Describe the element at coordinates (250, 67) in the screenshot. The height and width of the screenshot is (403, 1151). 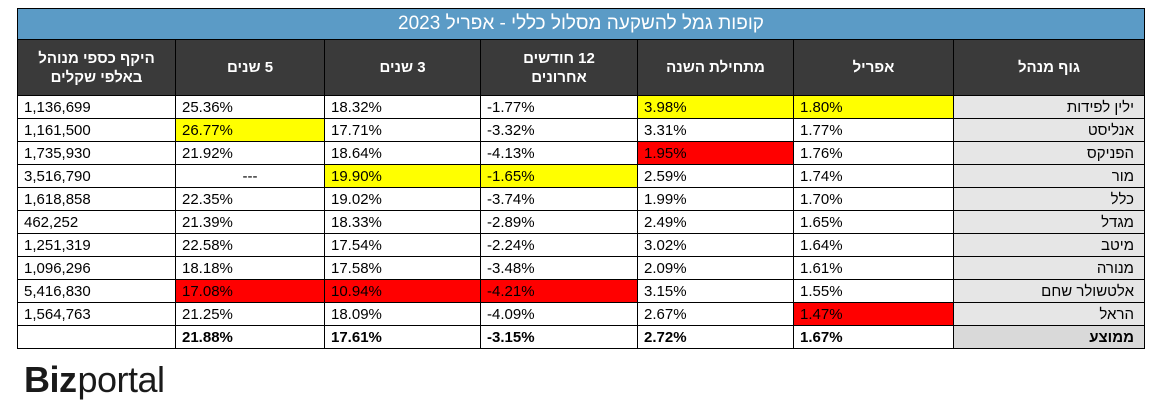
I see `header-5-years: 5 שנים` at that location.